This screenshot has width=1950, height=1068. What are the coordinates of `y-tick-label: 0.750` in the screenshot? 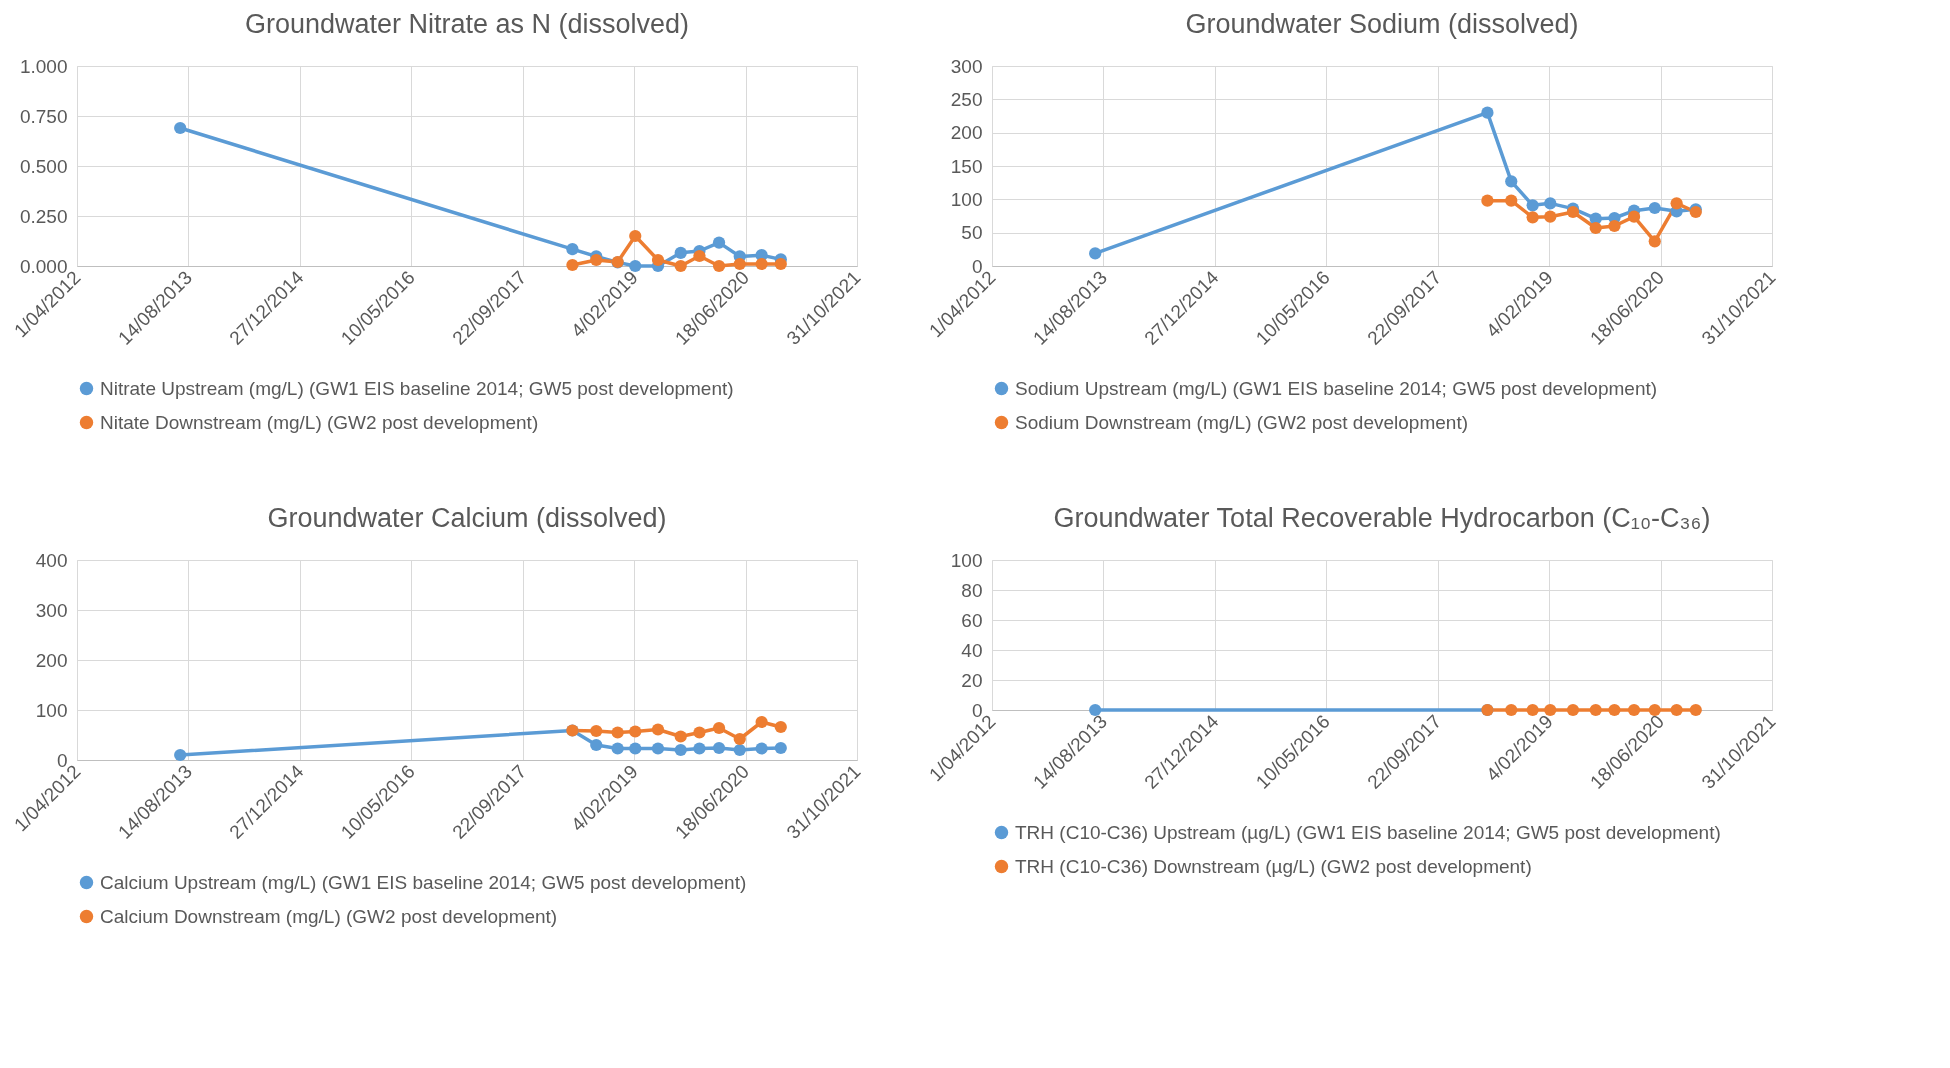 It's located at (43, 116).